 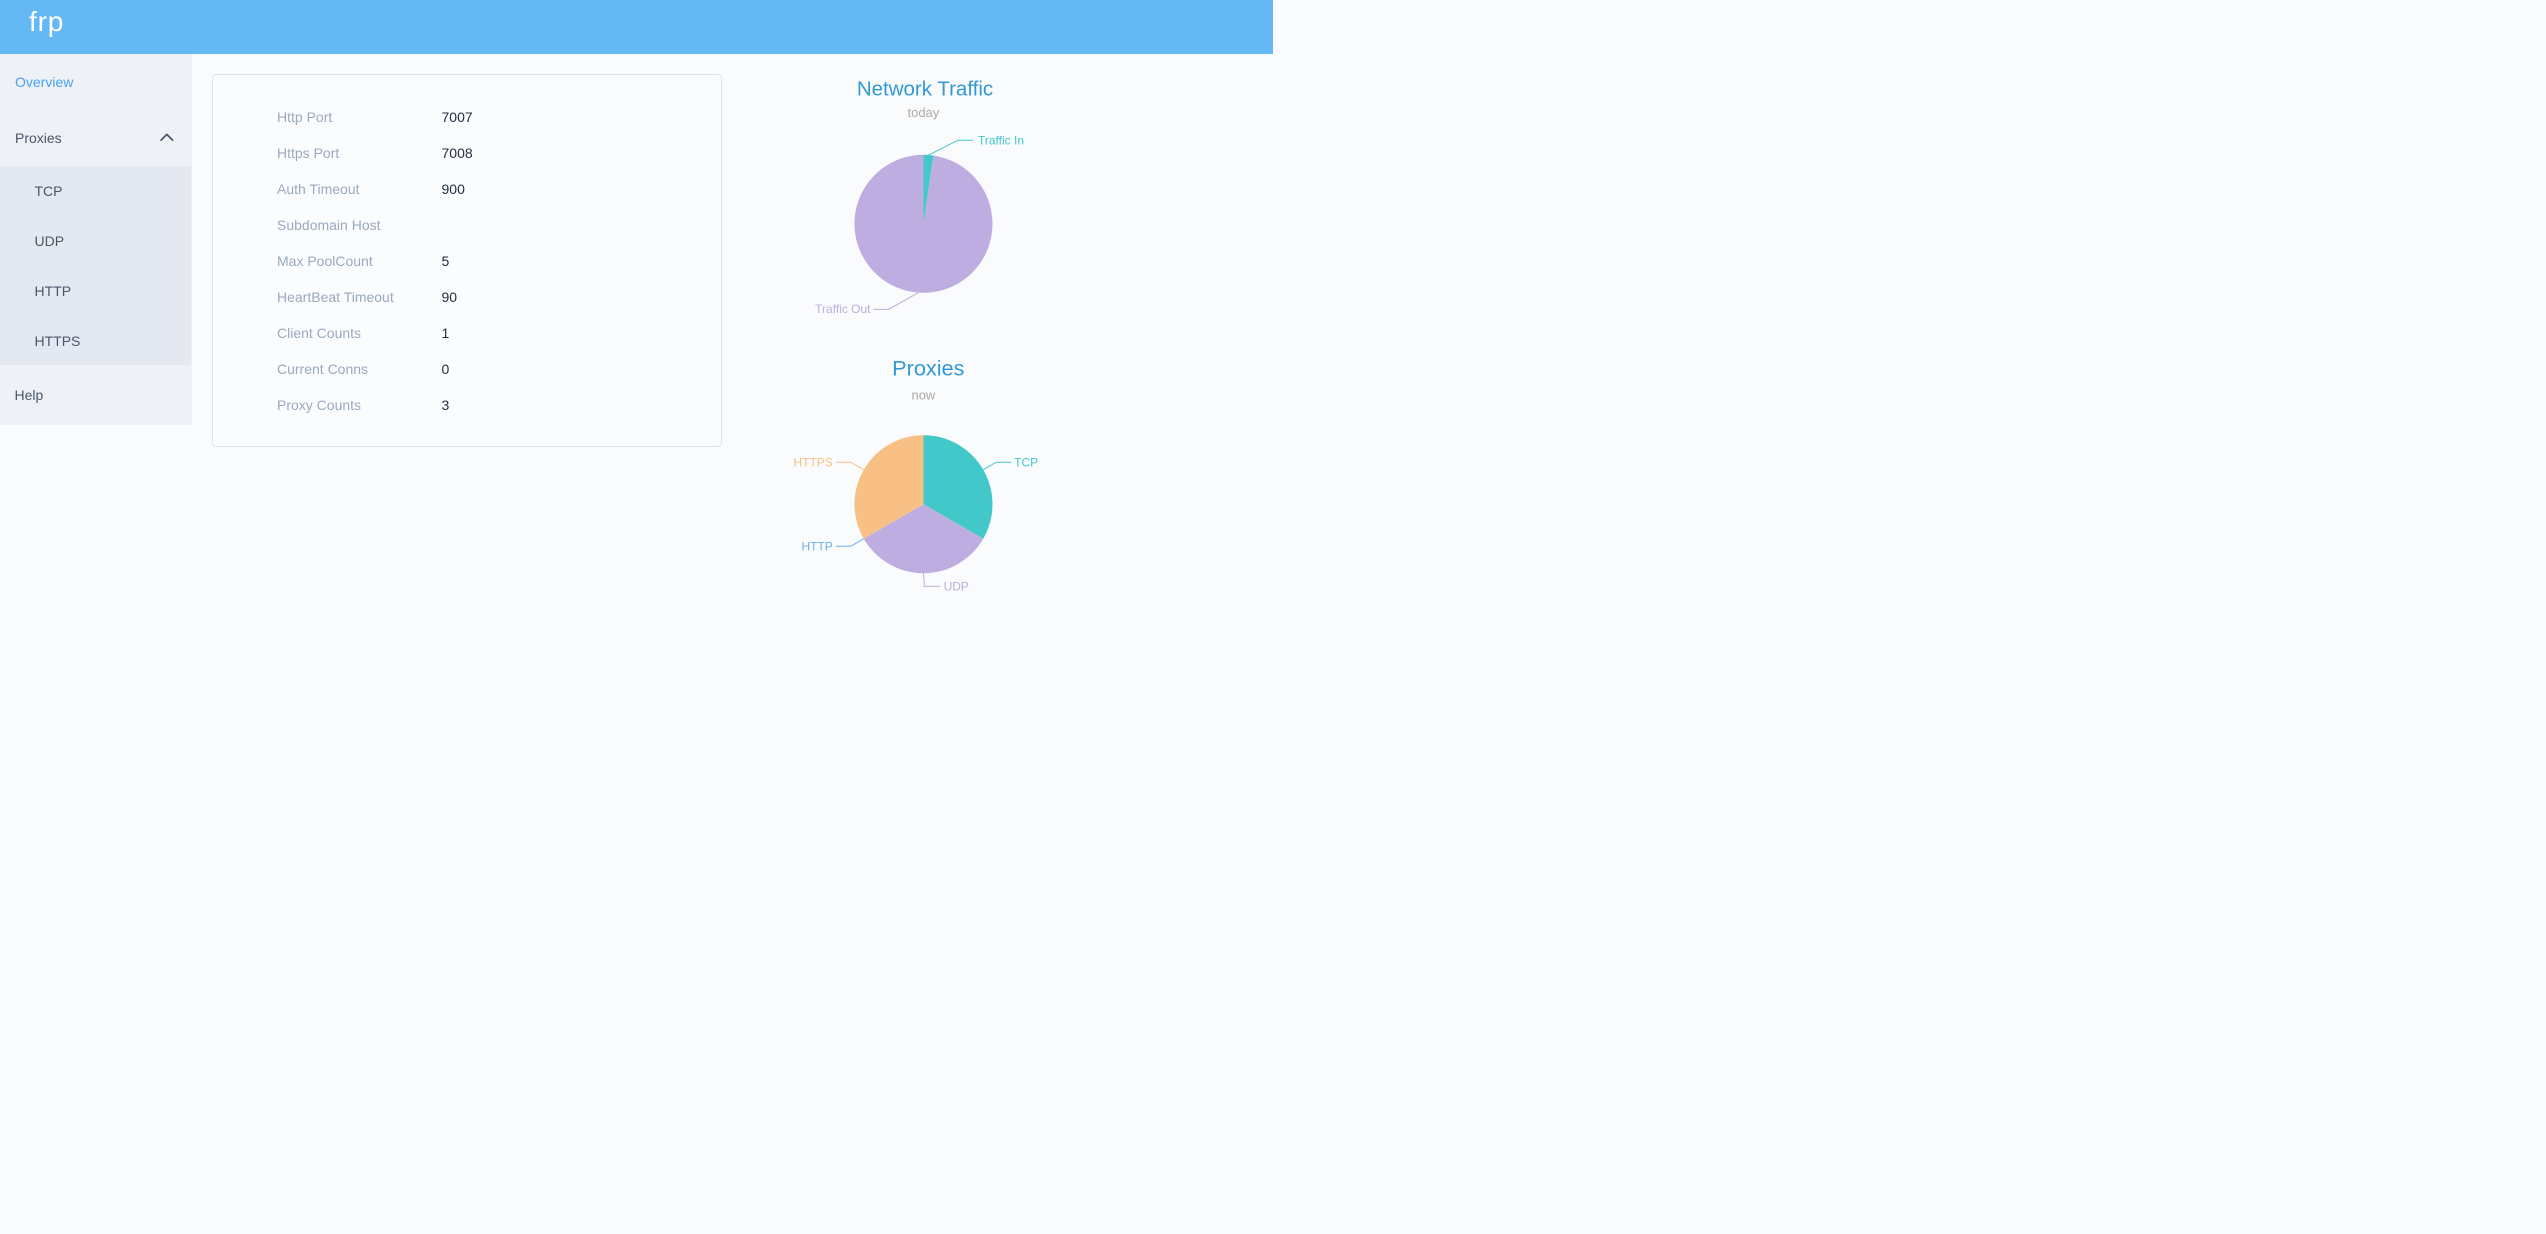 What do you see at coordinates (843, 309) in the screenshot?
I see `svg-text: Traffic Out` at bounding box center [843, 309].